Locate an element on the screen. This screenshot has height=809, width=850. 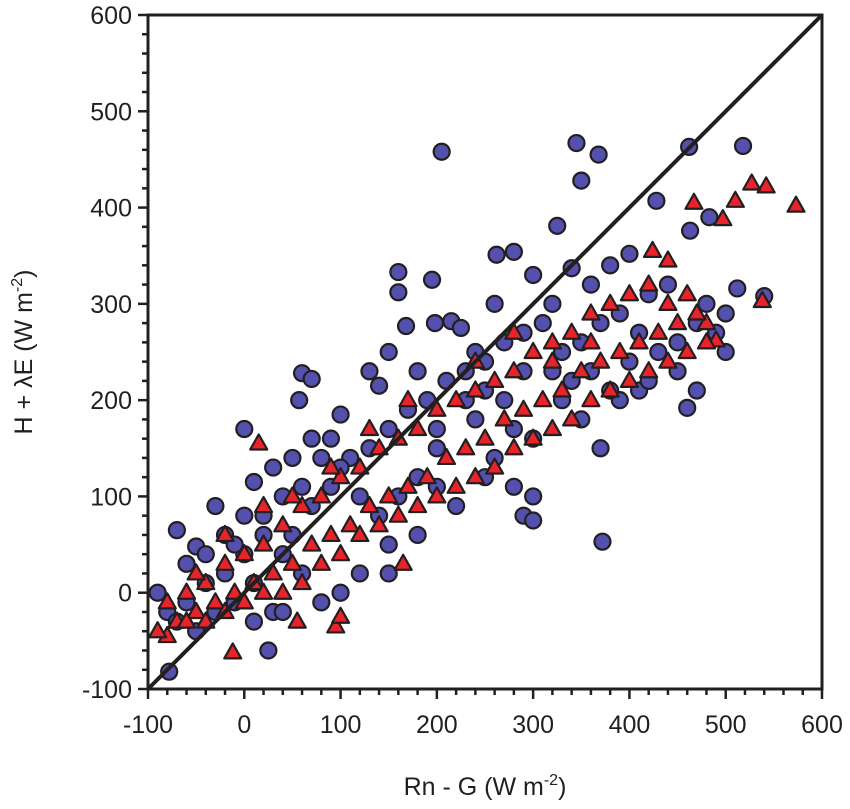
x-tick-label: -100 is located at coordinates (148, 725).